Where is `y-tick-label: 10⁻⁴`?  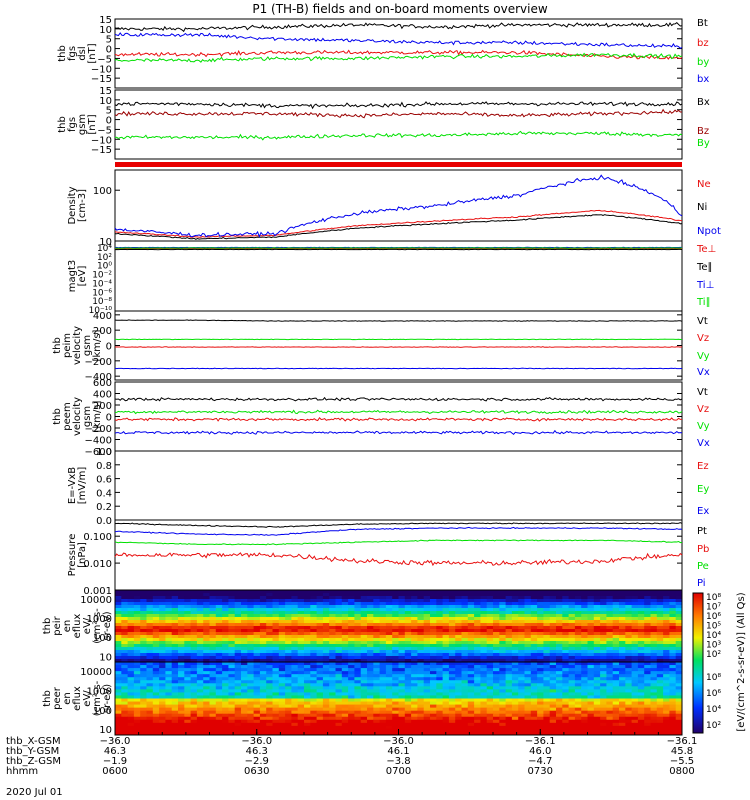 y-tick-label: 10⁻⁴ is located at coordinates (102, 284).